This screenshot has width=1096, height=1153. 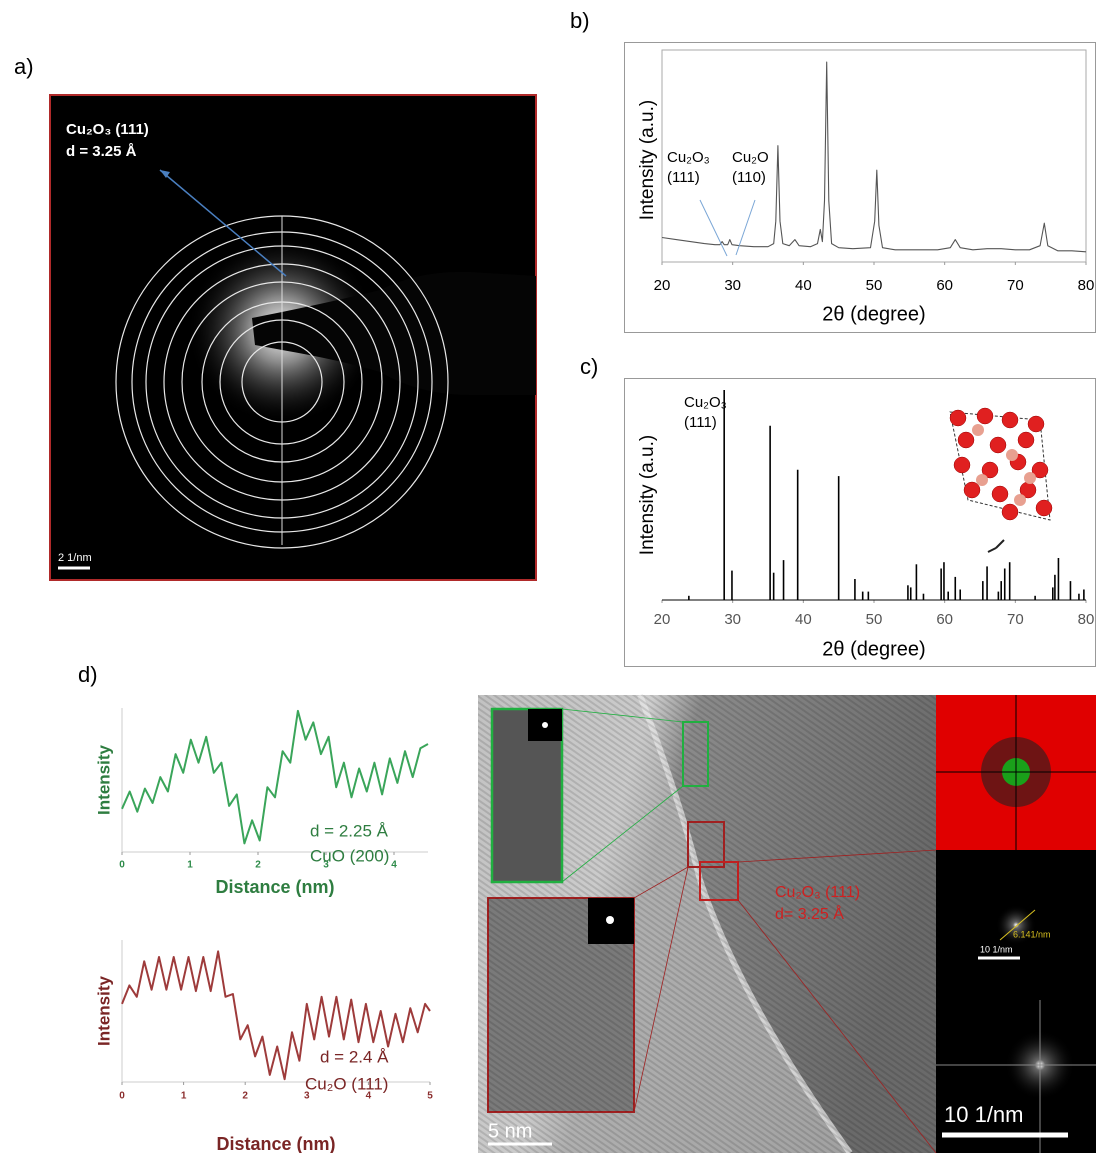 What do you see at coordinates (75, 558) in the screenshot?
I see `scale-label: 2 1/nm` at bounding box center [75, 558].